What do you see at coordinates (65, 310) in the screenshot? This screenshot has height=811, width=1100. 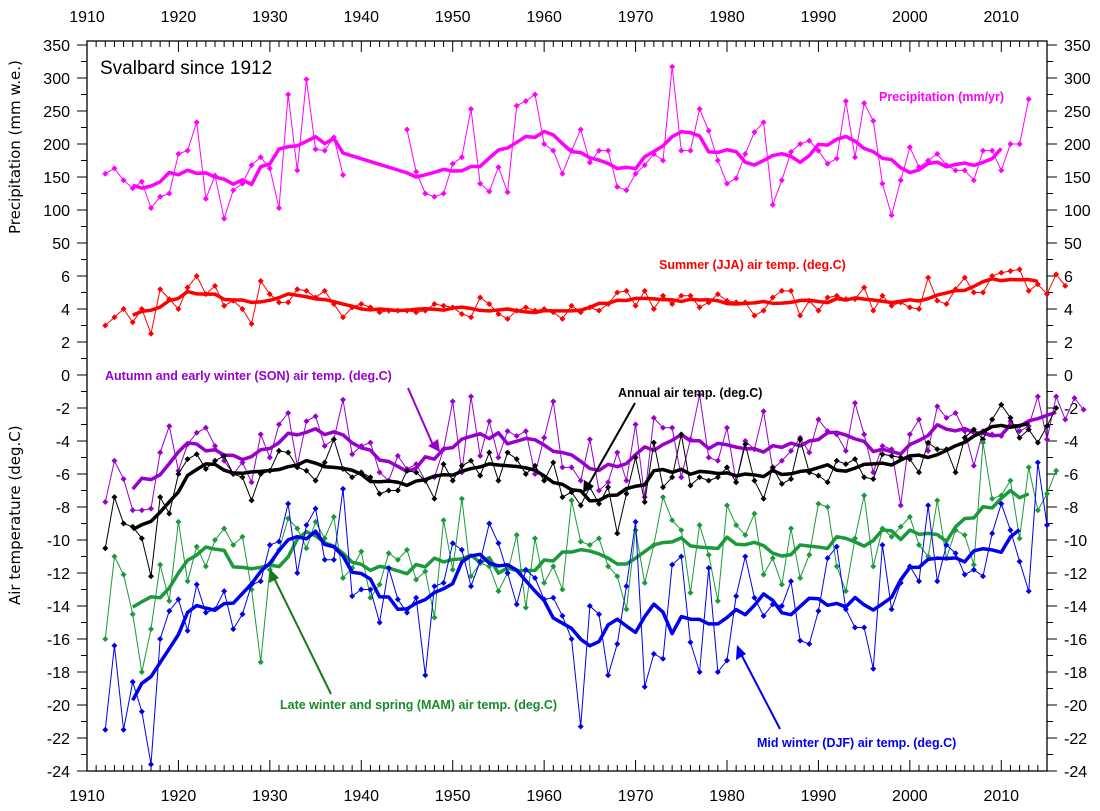 I see `y-tick-label-left: 4` at bounding box center [65, 310].